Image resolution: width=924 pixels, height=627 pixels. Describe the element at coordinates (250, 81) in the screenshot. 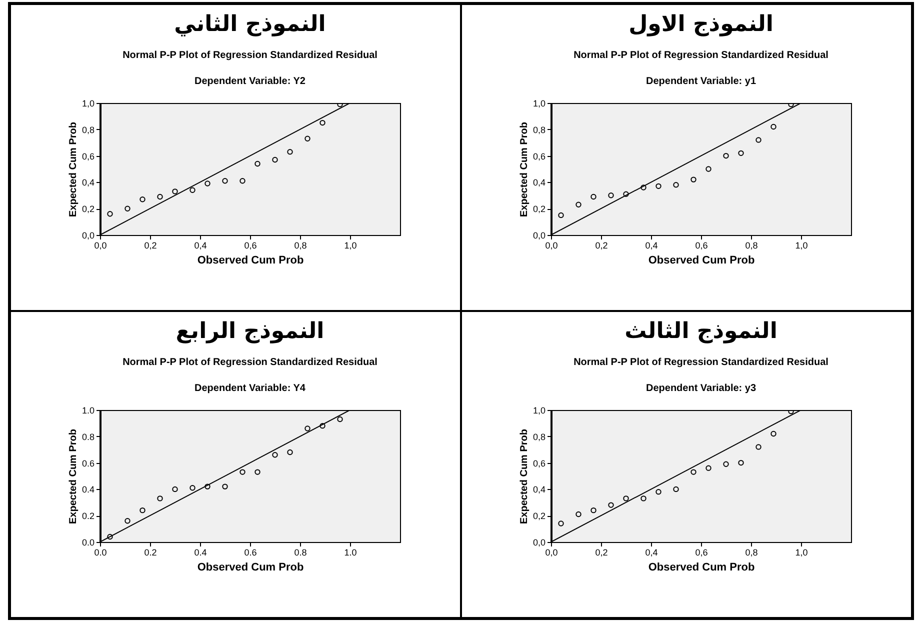

I see `text: Dependent Variable: Y2` at that location.